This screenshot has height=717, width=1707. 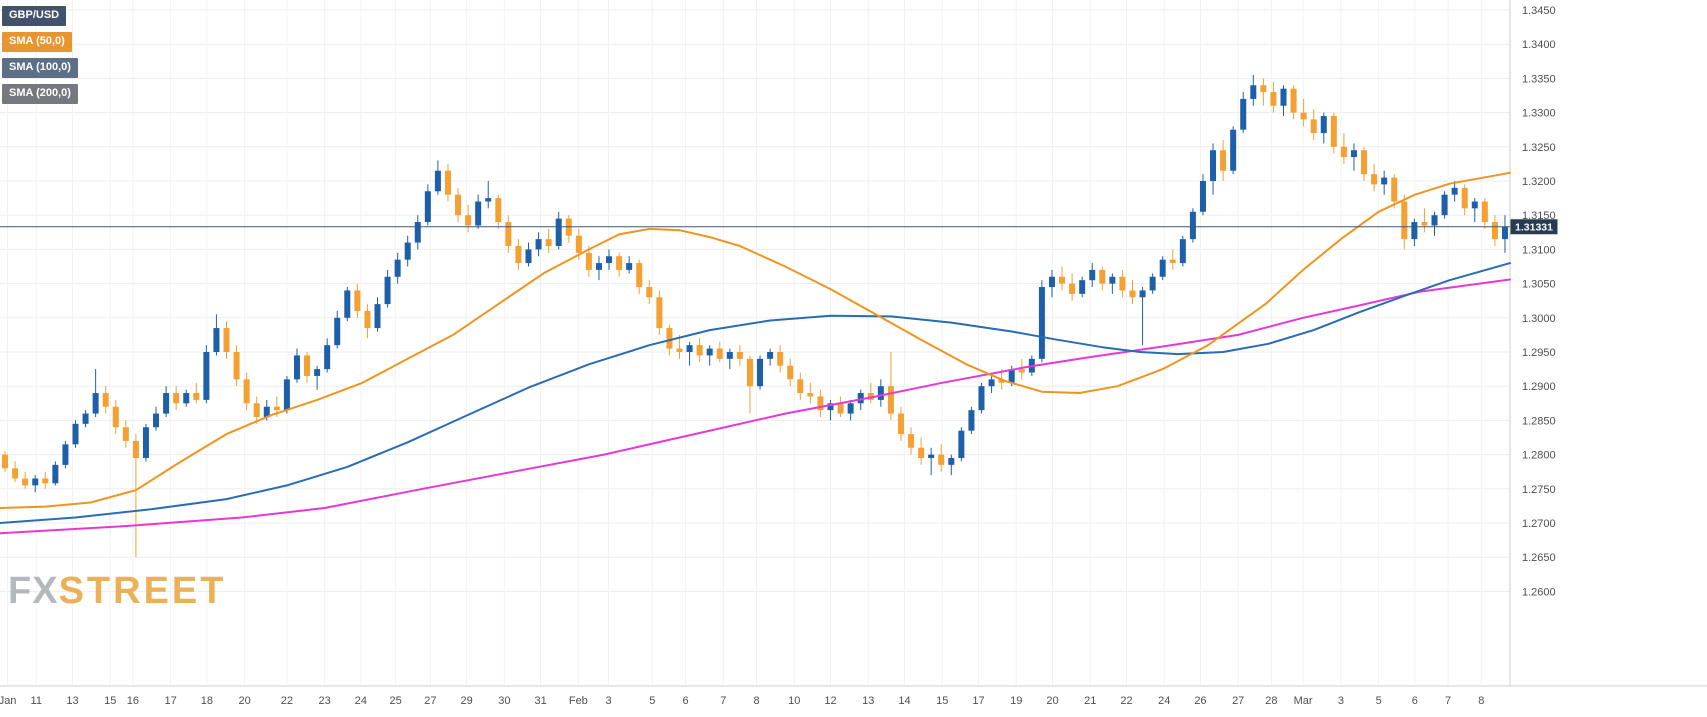 I want to click on x-axis-label: 3, so click(x=608, y=701).